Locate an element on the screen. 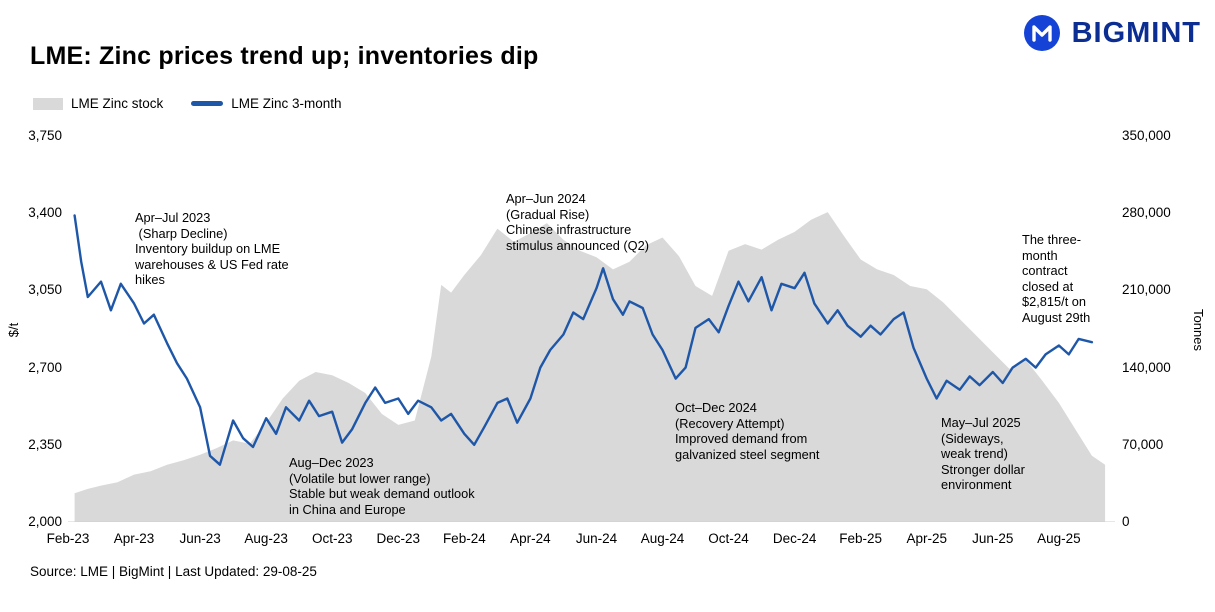  left-axis-tick: 3,400 is located at coordinates (45, 213).